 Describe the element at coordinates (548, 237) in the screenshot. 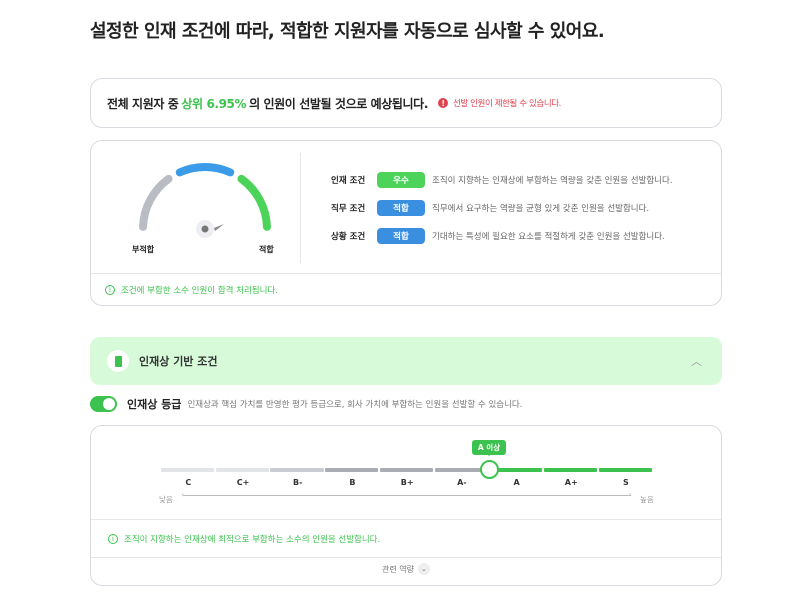

I see `condition-desc: 기대하는 특성에 필요한 요소를 적절하게 갖춘 인원을 선발합니다.` at that location.